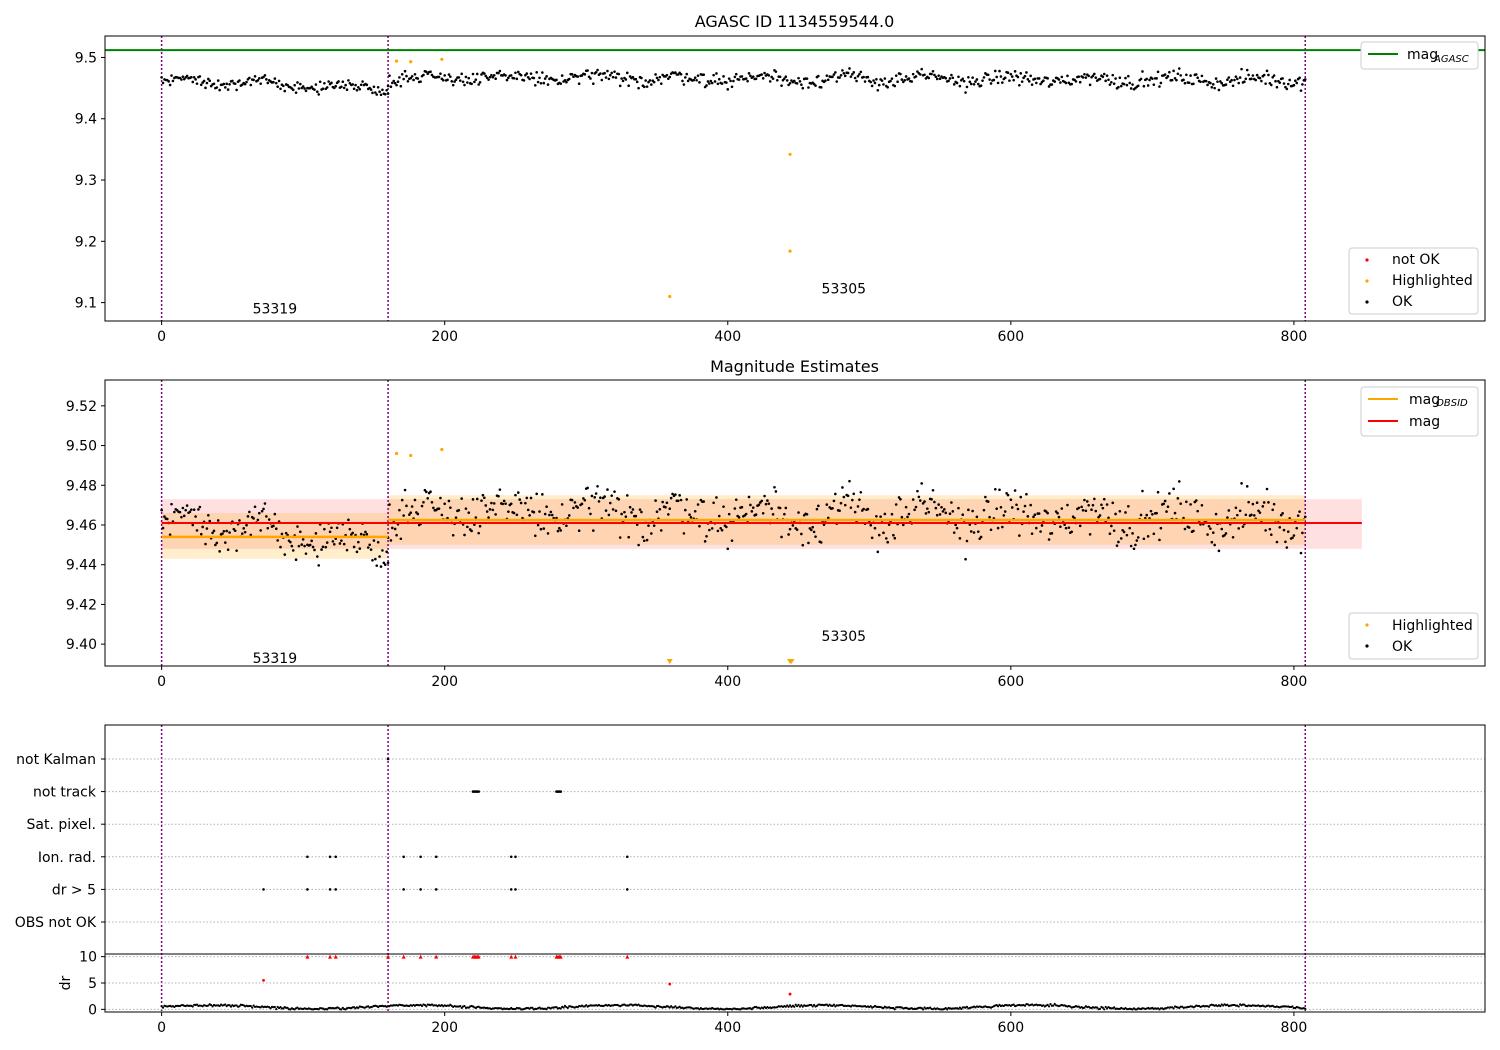 This screenshot has height=1050, width=1500. What do you see at coordinates (1294, 1028) in the screenshot?
I see `x-tick-label: 800` at bounding box center [1294, 1028].